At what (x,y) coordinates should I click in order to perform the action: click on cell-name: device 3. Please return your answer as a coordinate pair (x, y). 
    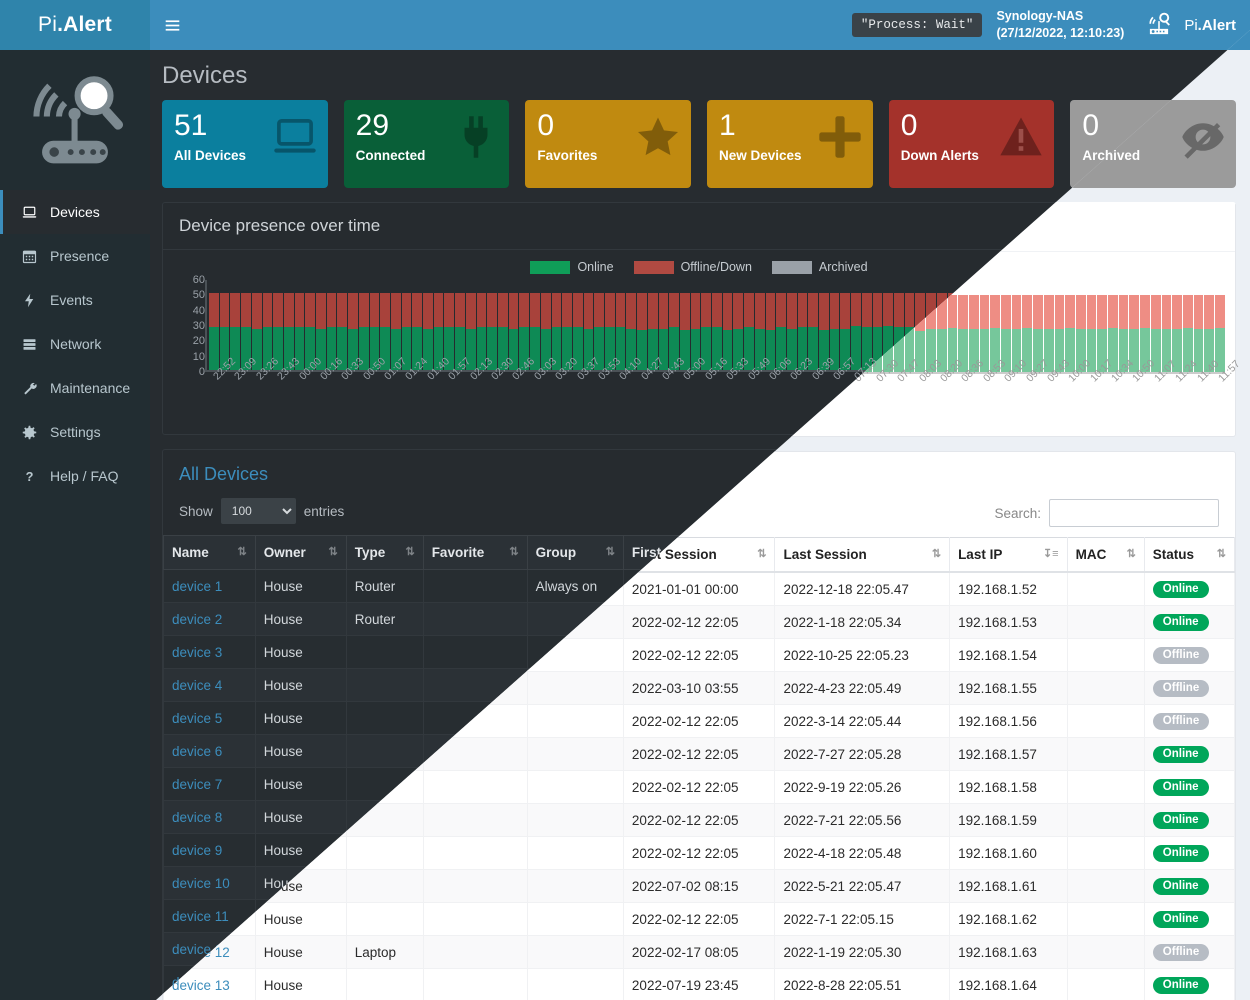
    Looking at the image, I should click on (209, 652).